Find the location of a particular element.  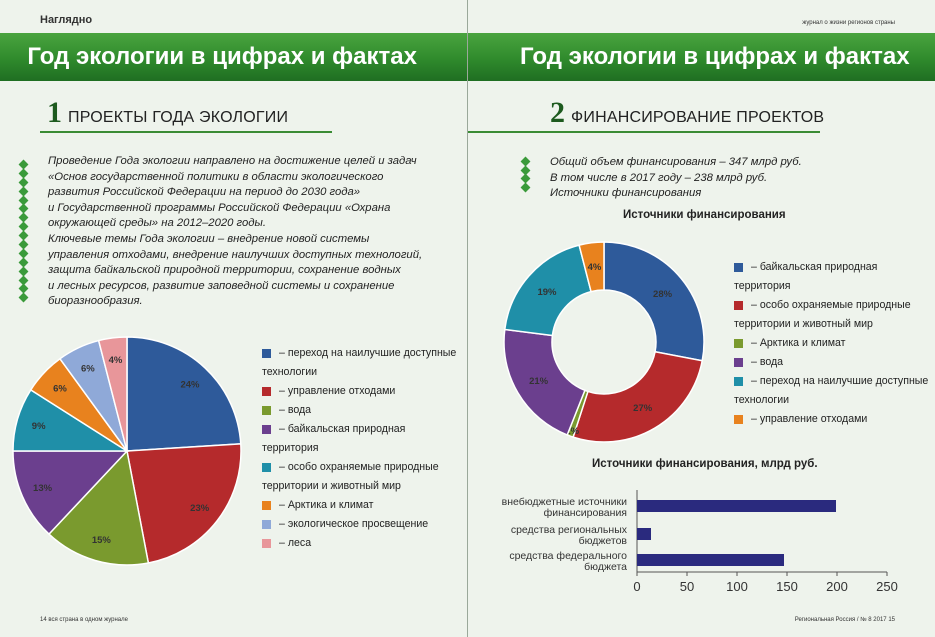

slice-value-label: 27% is located at coordinates (643, 408).